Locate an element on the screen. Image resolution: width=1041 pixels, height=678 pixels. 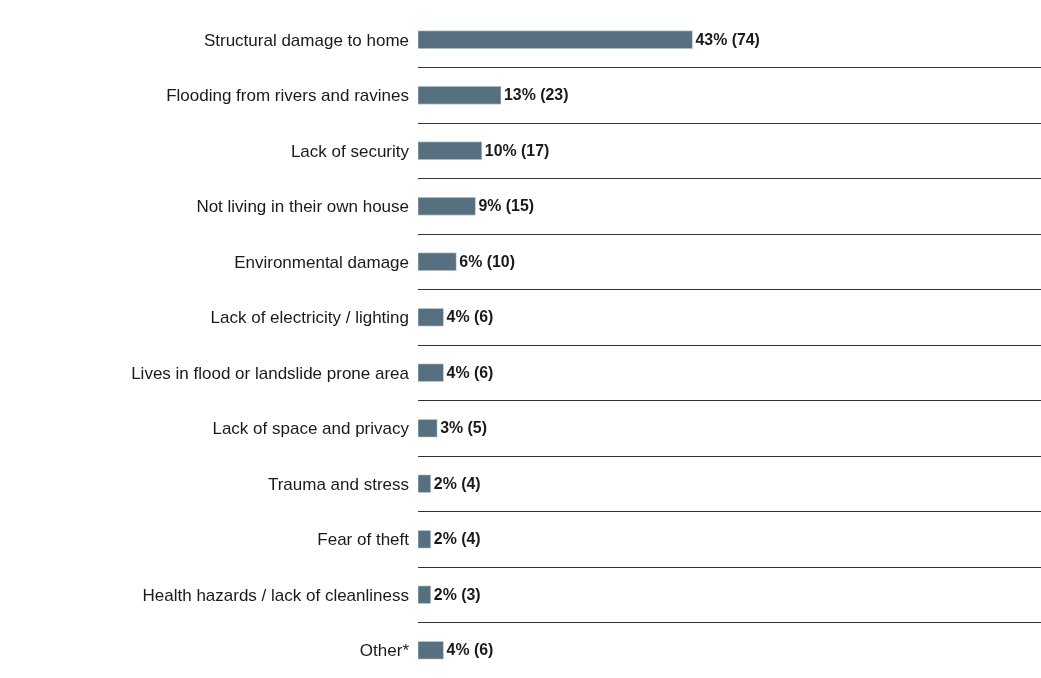
y-tick-label: Lives in flood or landslide prone area is located at coordinates (270, 373).